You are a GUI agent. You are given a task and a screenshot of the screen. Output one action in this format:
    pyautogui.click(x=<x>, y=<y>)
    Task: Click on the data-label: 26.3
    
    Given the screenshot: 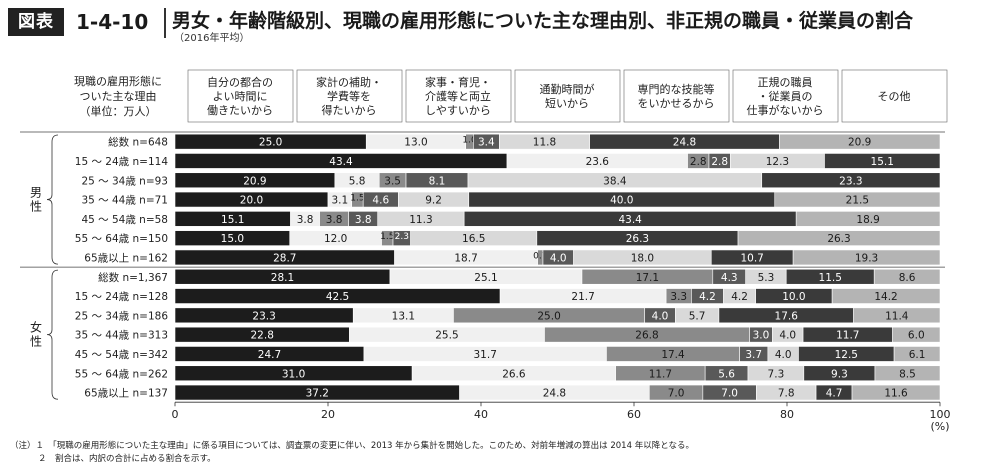 What is the action you would take?
    pyautogui.click(x=838, y=239)
    